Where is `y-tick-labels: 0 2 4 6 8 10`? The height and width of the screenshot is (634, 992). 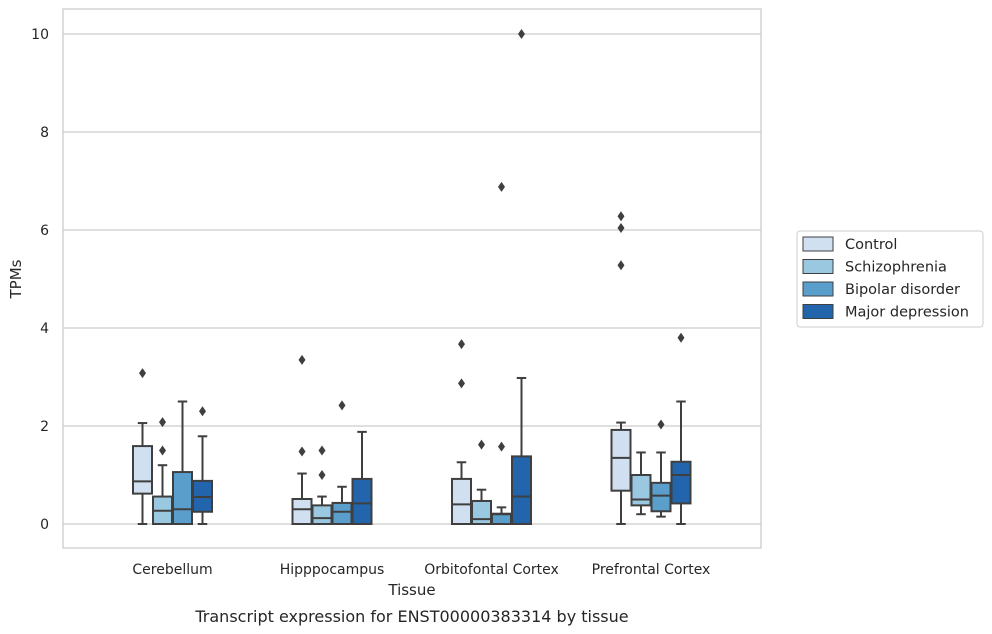
y-tick-labels: 0 2 4 6 8 10 is located at coordinates (40, 280).